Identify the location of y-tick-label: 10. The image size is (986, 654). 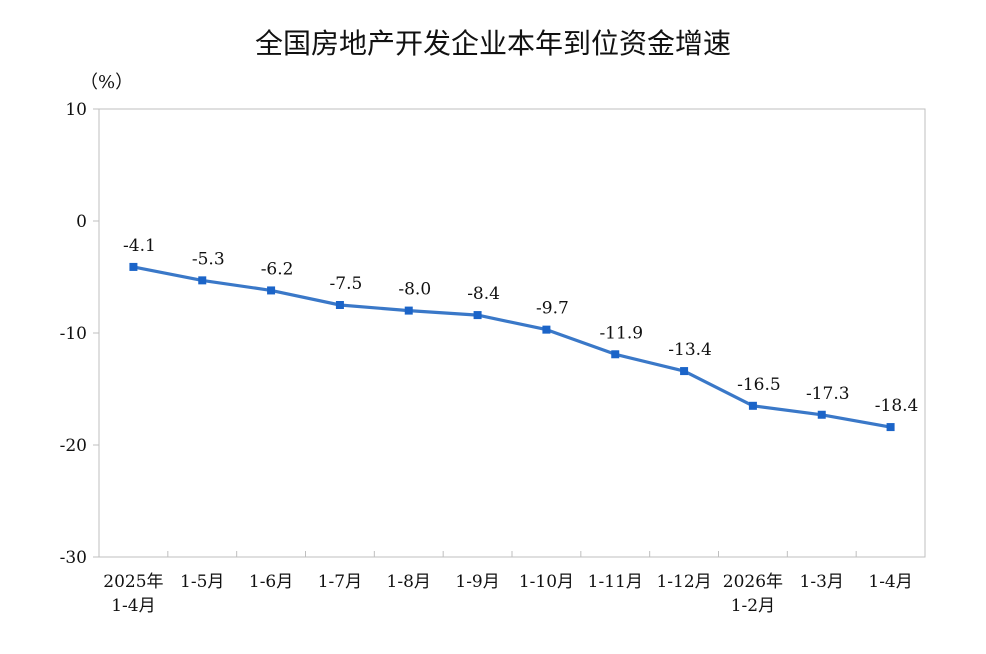
(76, 110).